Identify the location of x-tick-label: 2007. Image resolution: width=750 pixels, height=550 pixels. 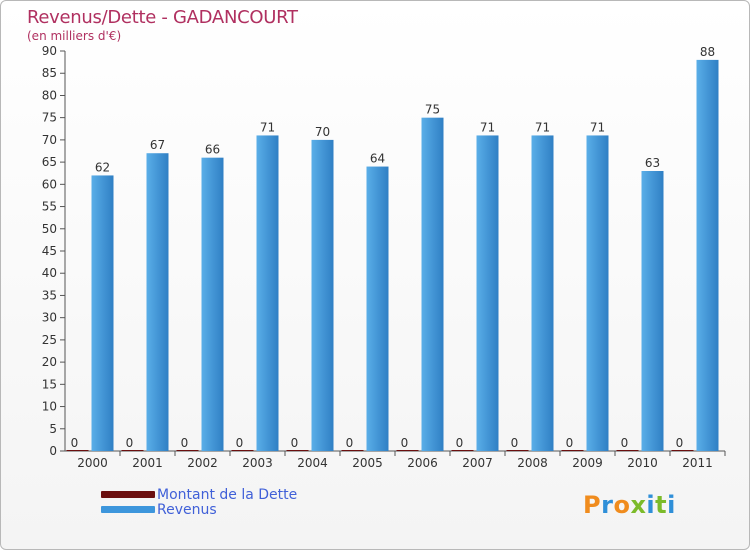
(477, 463).